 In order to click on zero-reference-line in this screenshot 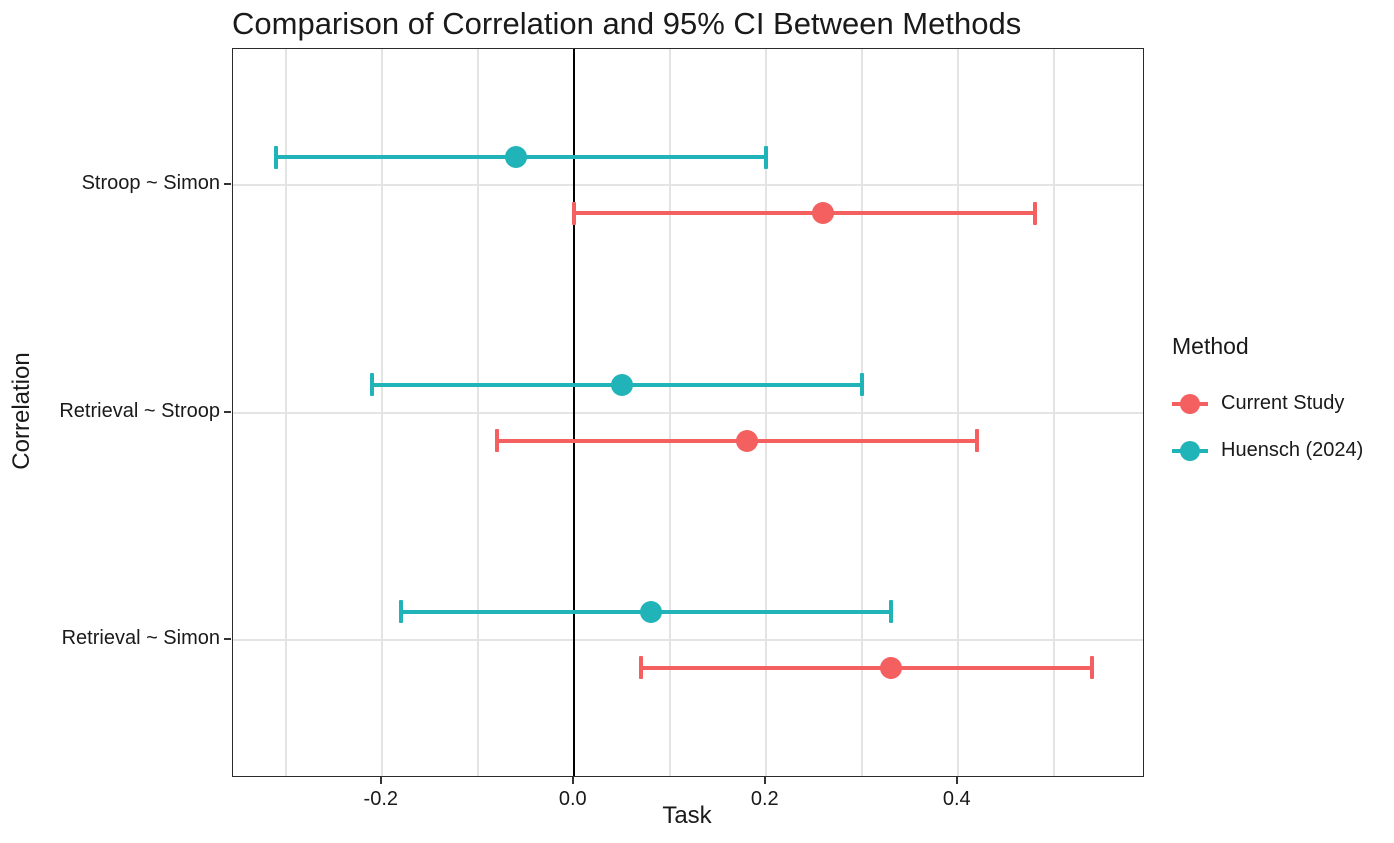, I will do `click(574, 412)`.